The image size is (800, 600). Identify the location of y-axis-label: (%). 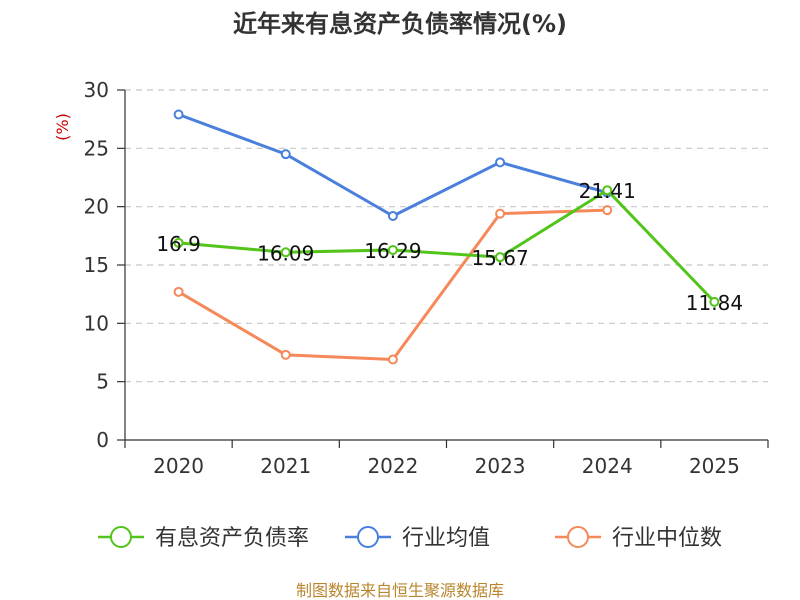
(62, 127).